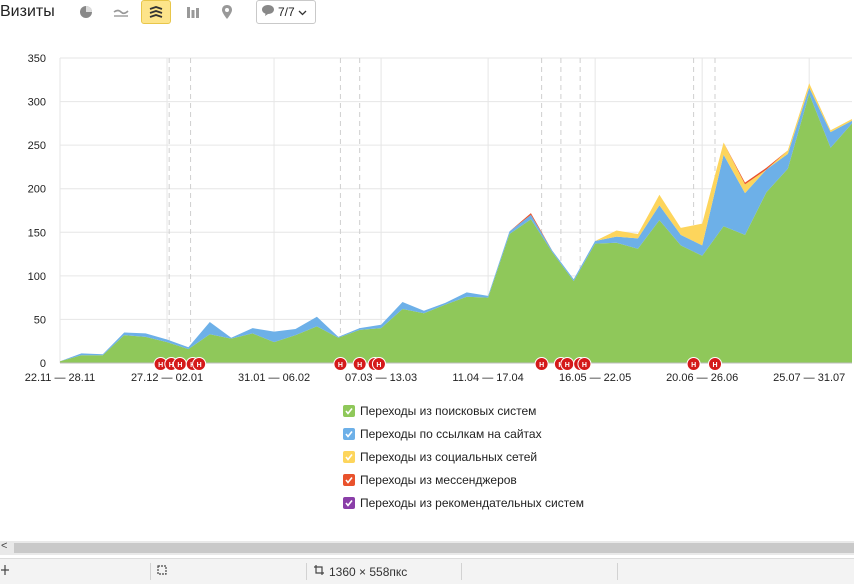 This screenshot has width=854, height=584. What do you see at coordinates (381, 378) in the screenshot?
I see `x-tick-label: 07.03 — 13.03` at bounding box center [381, 378].